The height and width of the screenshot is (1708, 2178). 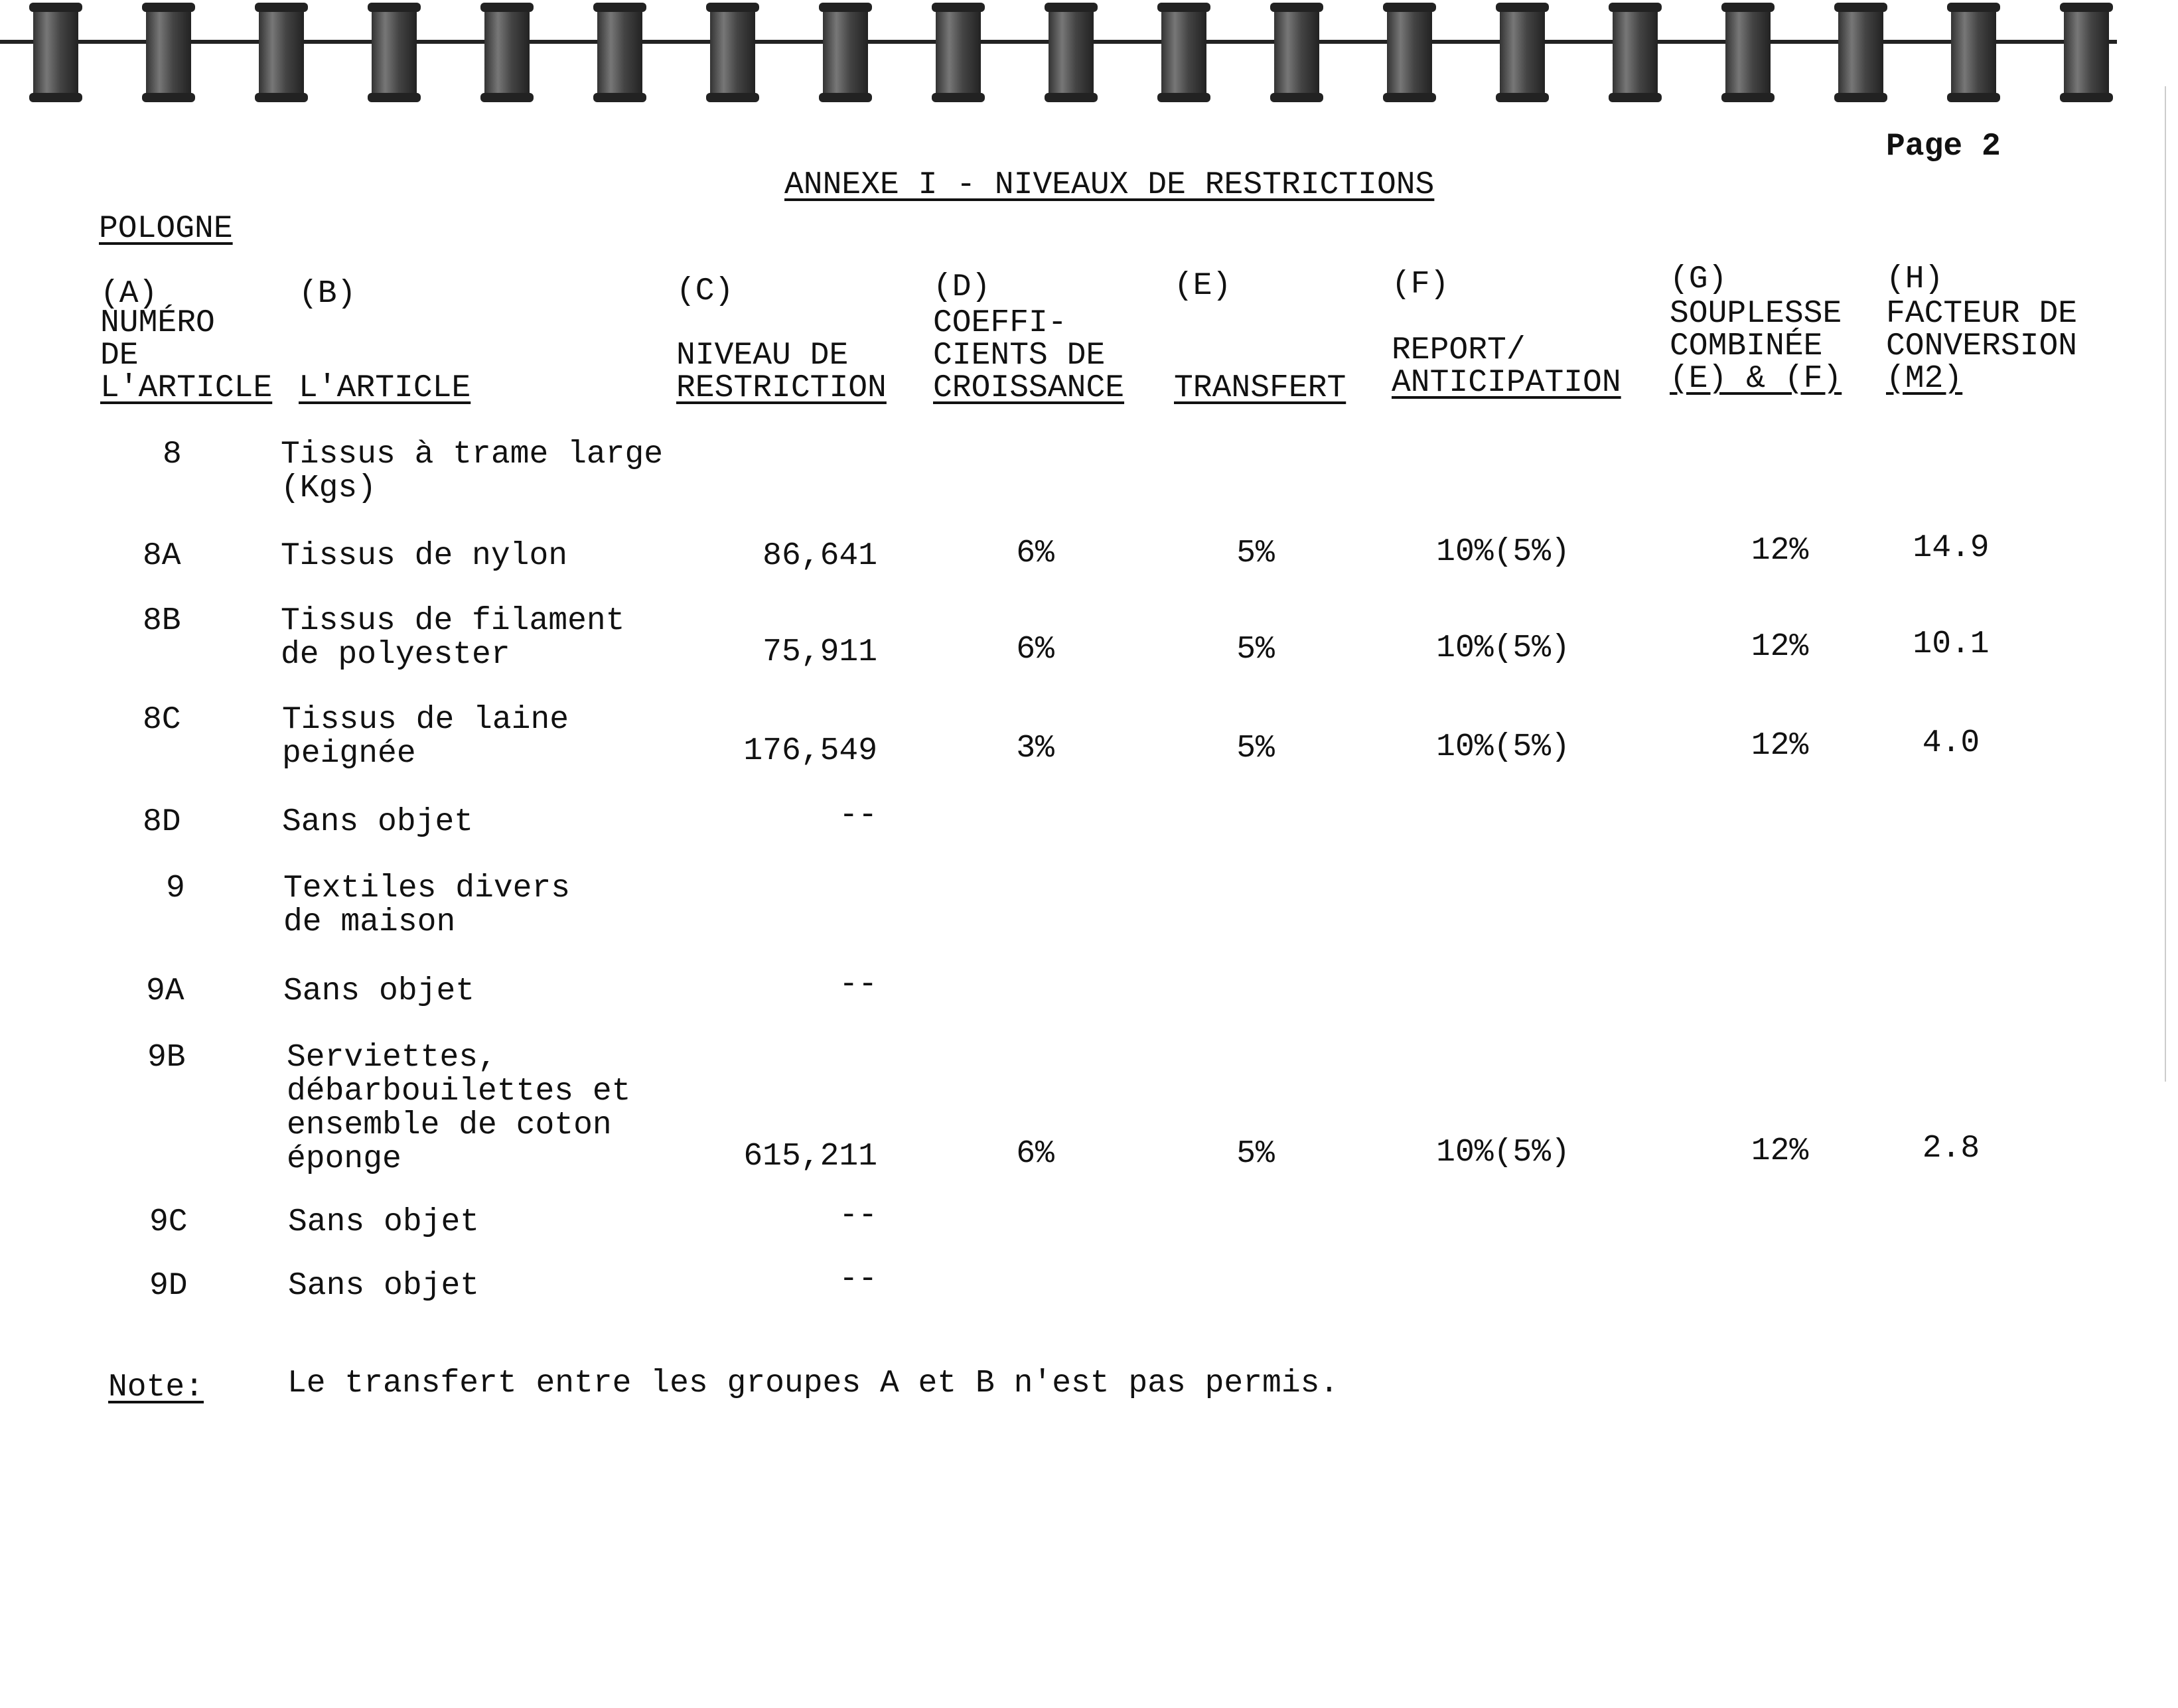 I want to click on column-header-line: ANTICIPATION, so click(x=1506, y=383).